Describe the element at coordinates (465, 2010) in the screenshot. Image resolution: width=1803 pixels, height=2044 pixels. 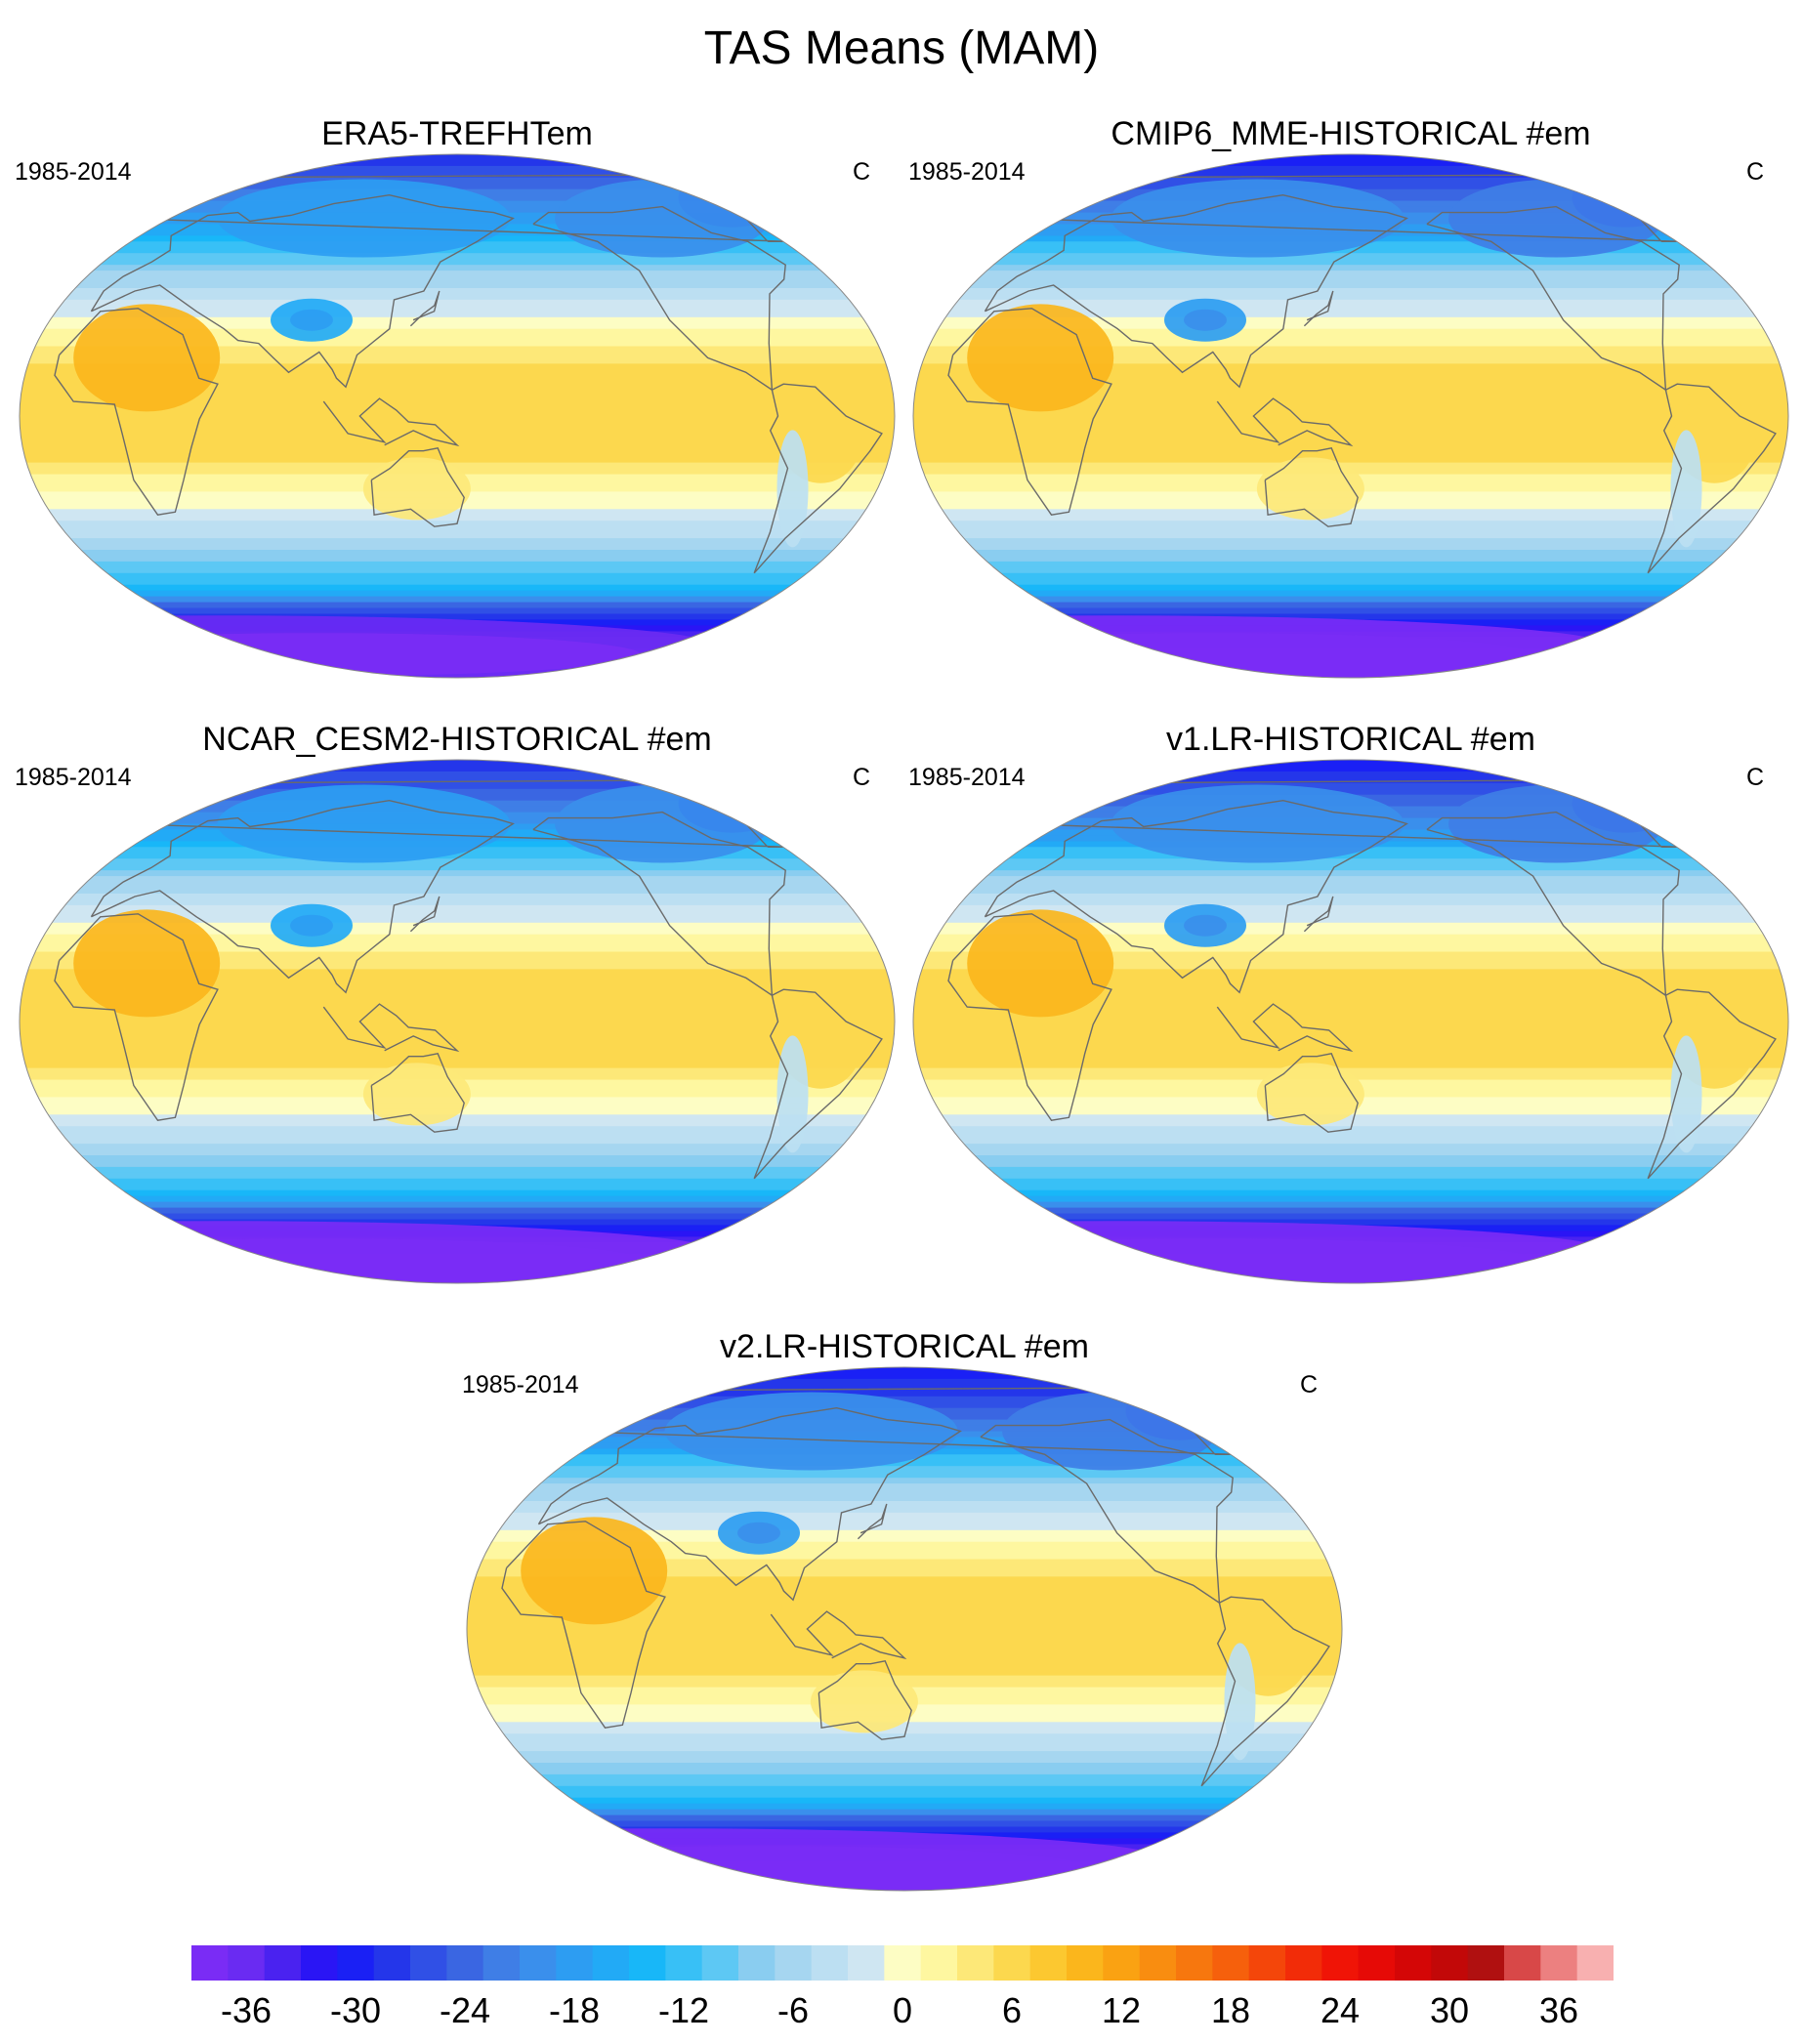
I see `colorbar-tick-label: -24` at that location.